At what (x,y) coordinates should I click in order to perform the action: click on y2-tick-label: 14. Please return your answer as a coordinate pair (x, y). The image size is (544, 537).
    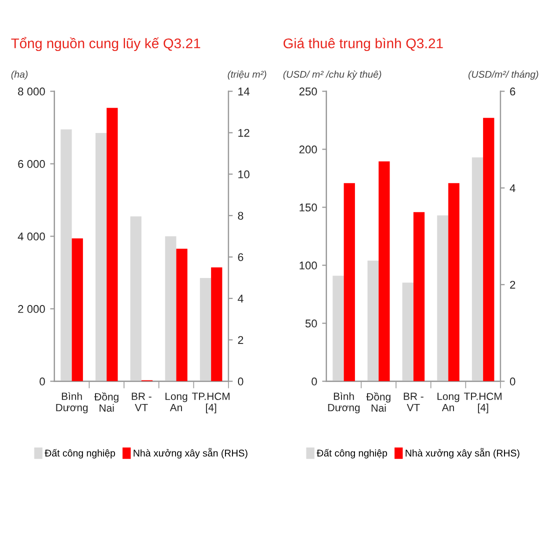
    Looking at the image, I should click on (244, 92).